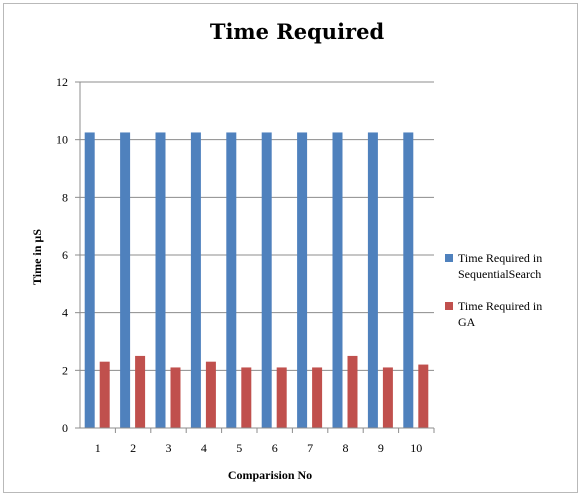 This screenshot has width=582, height=497. I want to click on x-tick-label: 10, so click(416, 448).